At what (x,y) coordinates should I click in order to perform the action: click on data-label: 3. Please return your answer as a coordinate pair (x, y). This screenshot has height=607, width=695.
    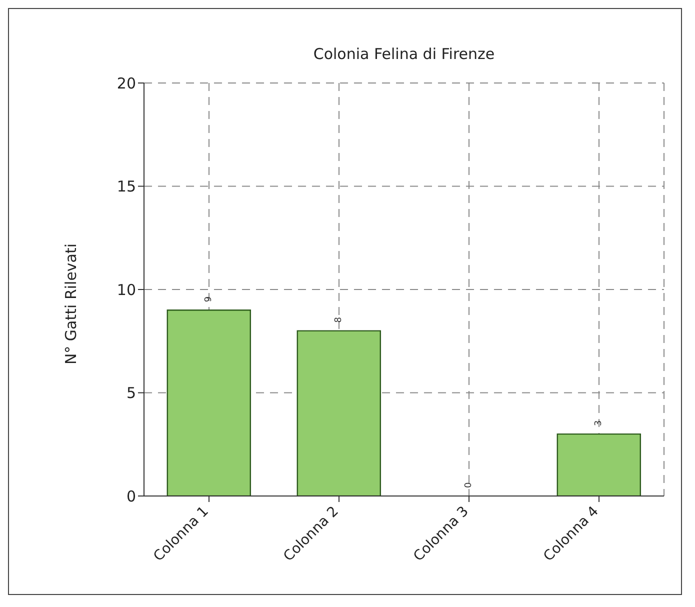
    Looking at the image, I should click on (599, 423).